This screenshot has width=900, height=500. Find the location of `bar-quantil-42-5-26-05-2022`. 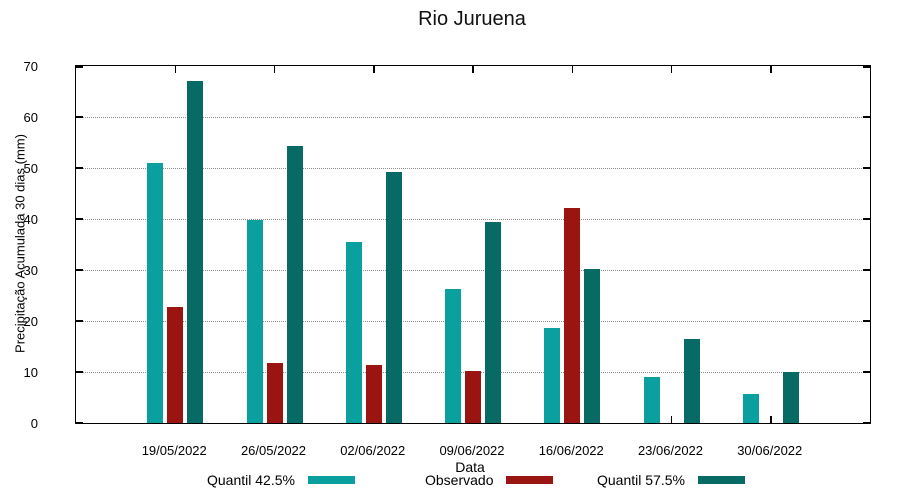

bar-quantil-42-5-26-05-2022 is located at coordinates (254, 321).